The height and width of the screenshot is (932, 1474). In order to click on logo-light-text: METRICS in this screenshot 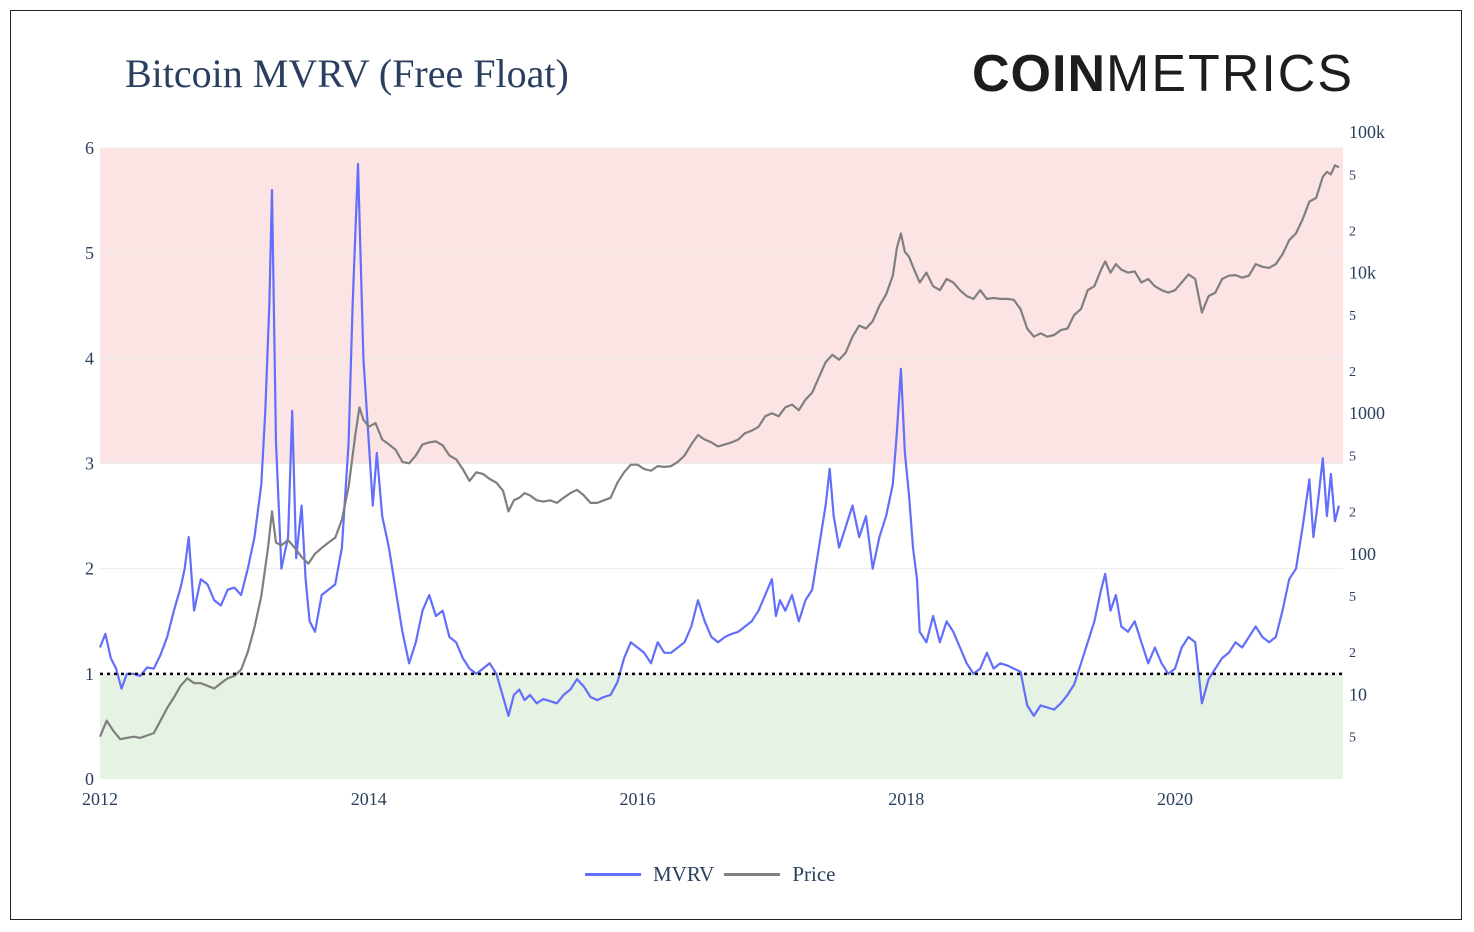, I will do `click(1230, 74)`.